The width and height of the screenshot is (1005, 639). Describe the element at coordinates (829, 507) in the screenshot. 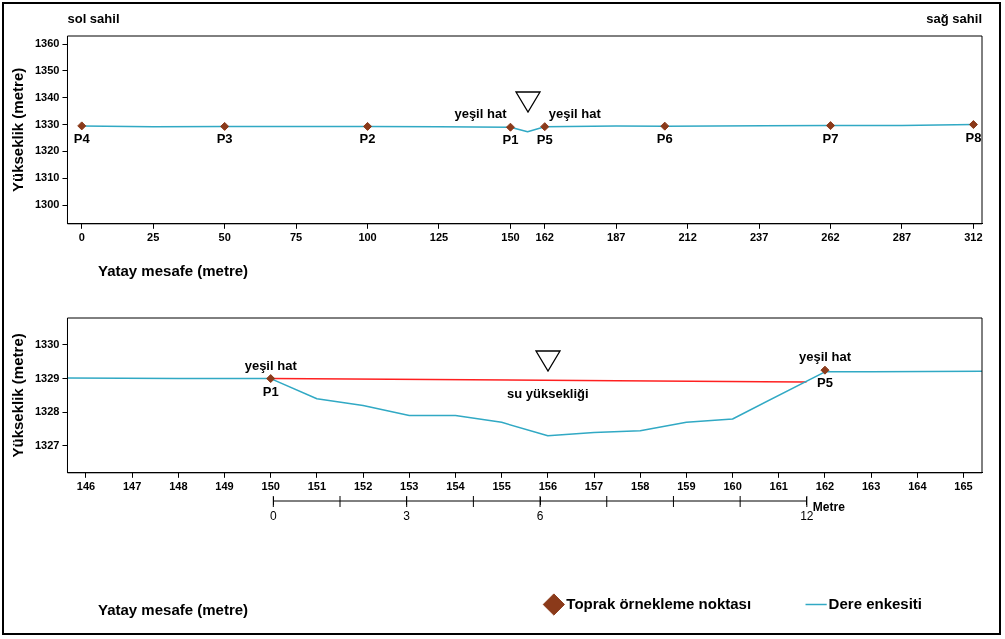

I see `x2-axis-title: Metre` at that location.